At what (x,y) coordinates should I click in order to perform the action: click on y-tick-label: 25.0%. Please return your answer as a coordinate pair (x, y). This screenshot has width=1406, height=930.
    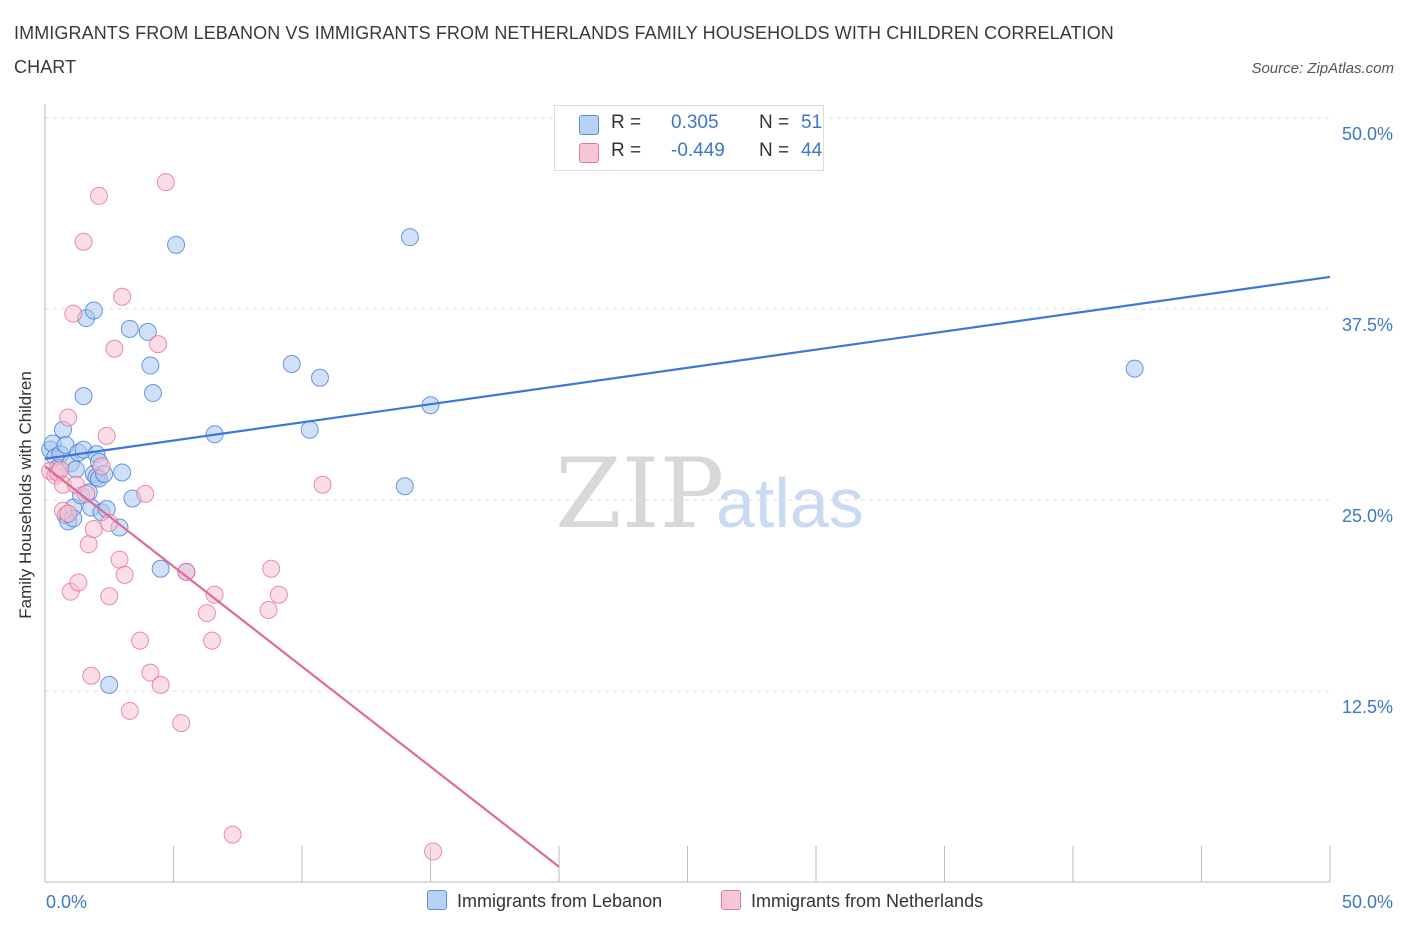
    Looking at the image, I should click on (1367, 516).